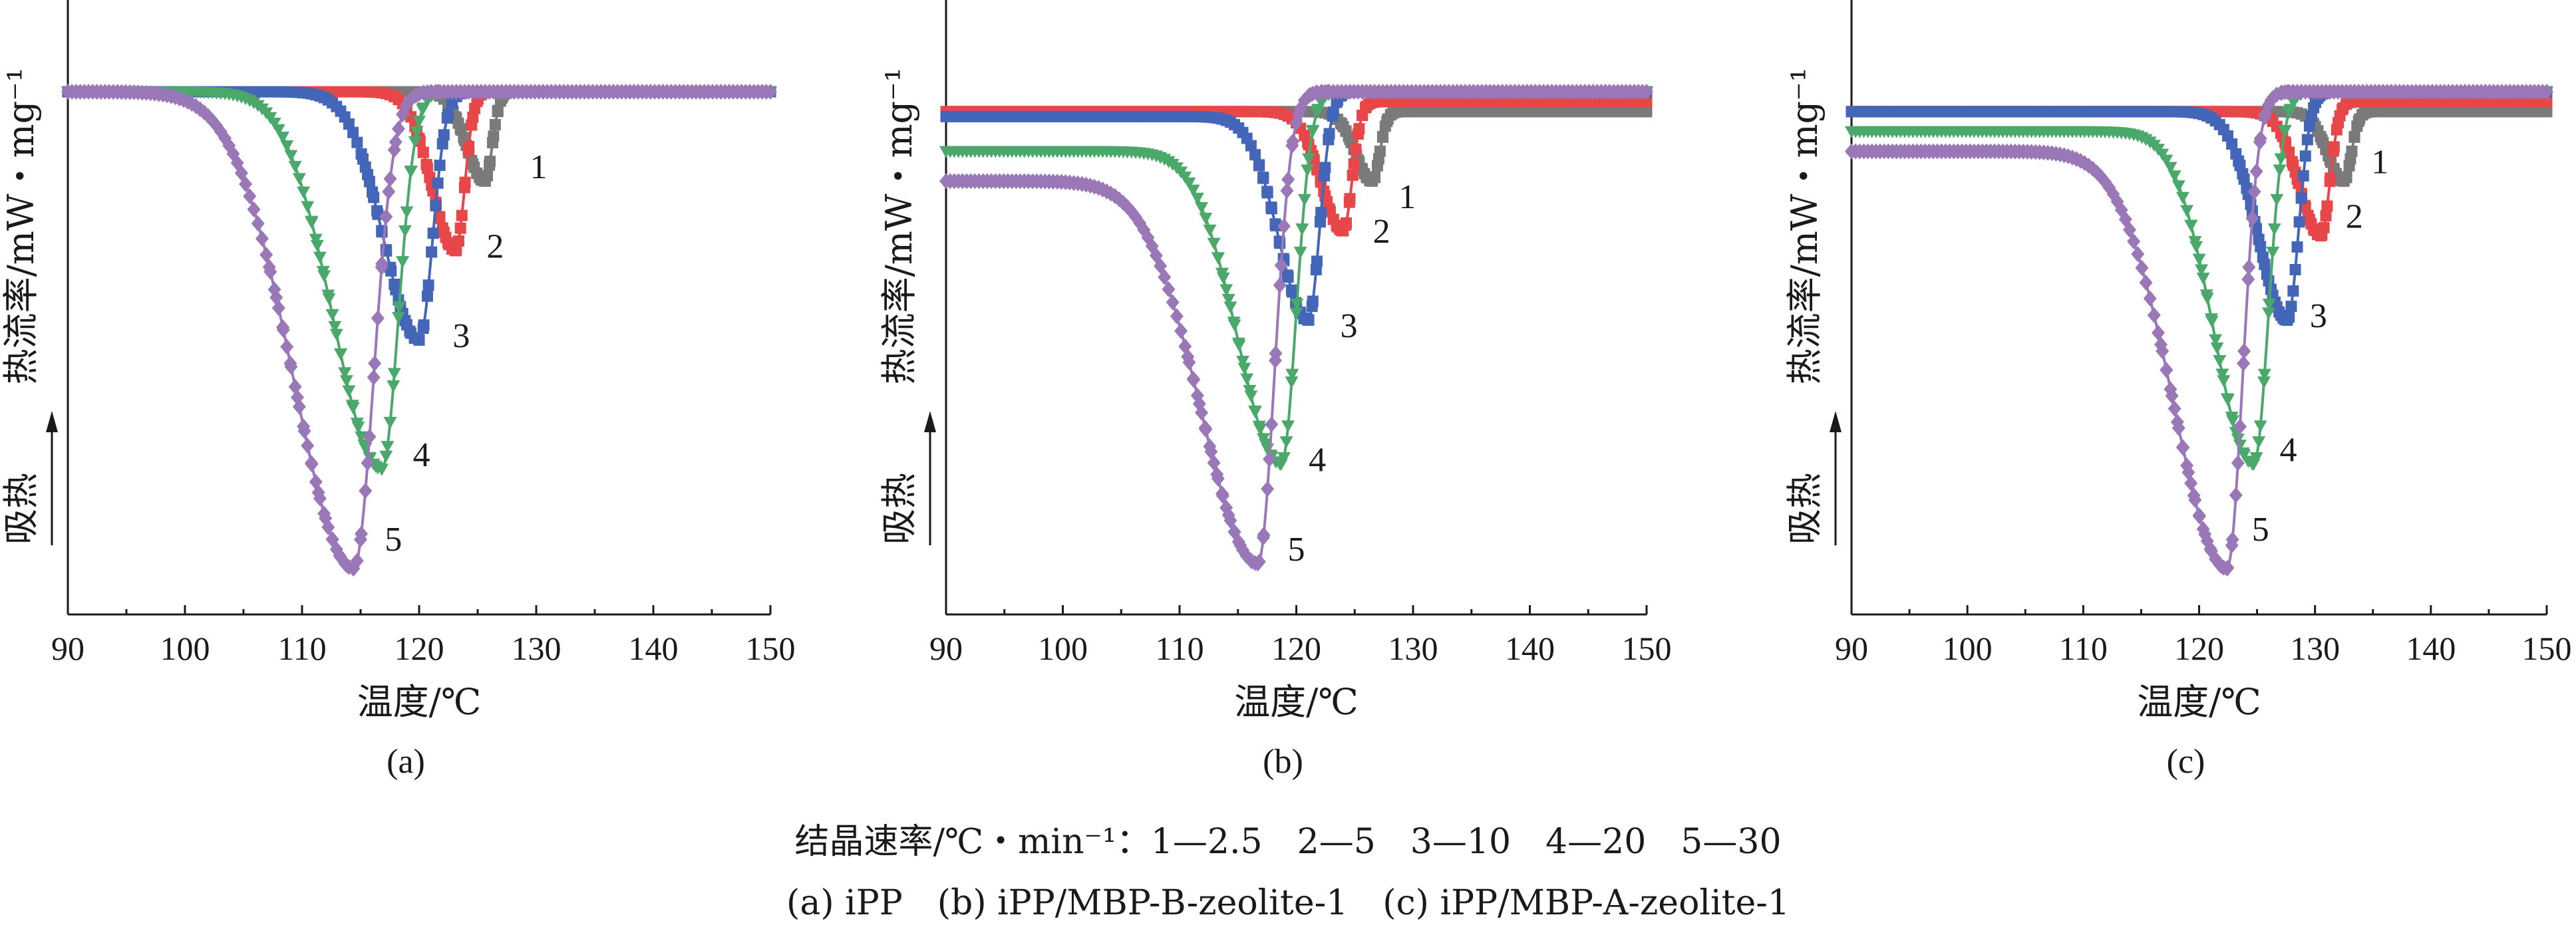 The height and width of the screenshot is (925, 2576). What do you see at coordinates (2318, 316) in the screenshot?
I see `curve-label: 3` at bounding box center [2318, 316].